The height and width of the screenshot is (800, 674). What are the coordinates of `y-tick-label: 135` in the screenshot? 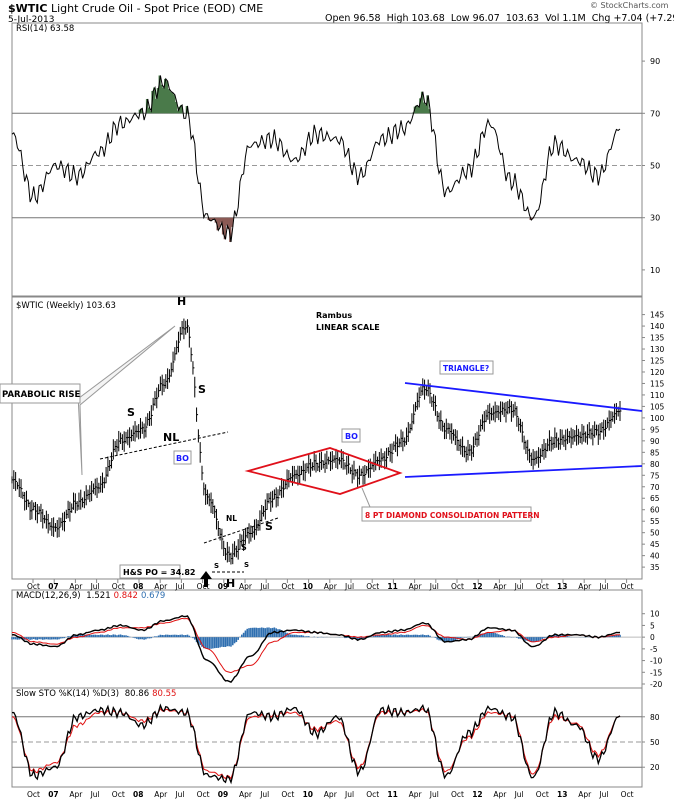 It's located at (657, 338).